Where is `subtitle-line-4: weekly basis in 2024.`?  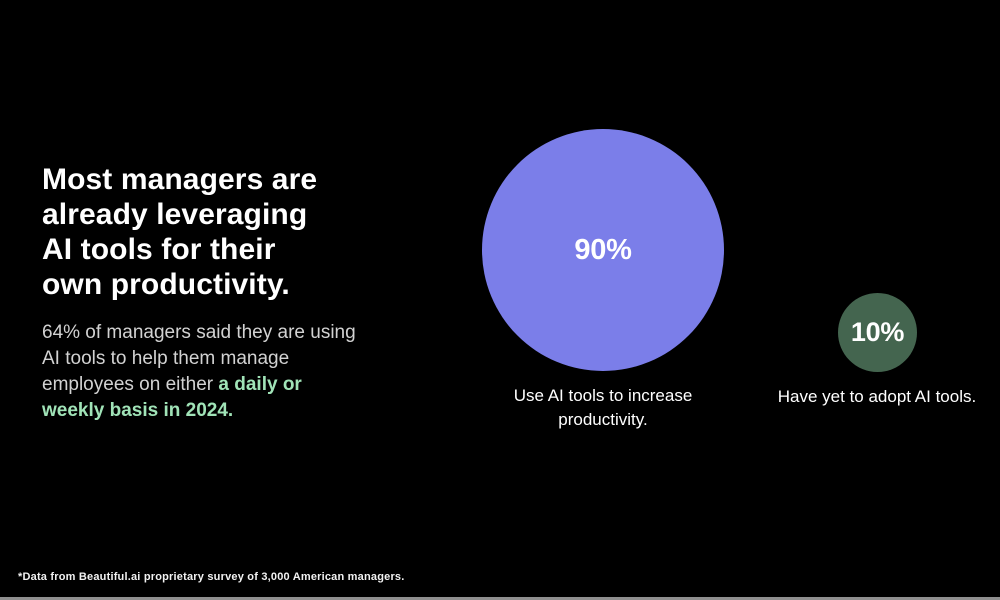
subtitle-line-4: weekly basis in 2024. is located at coordinates (199, 411).